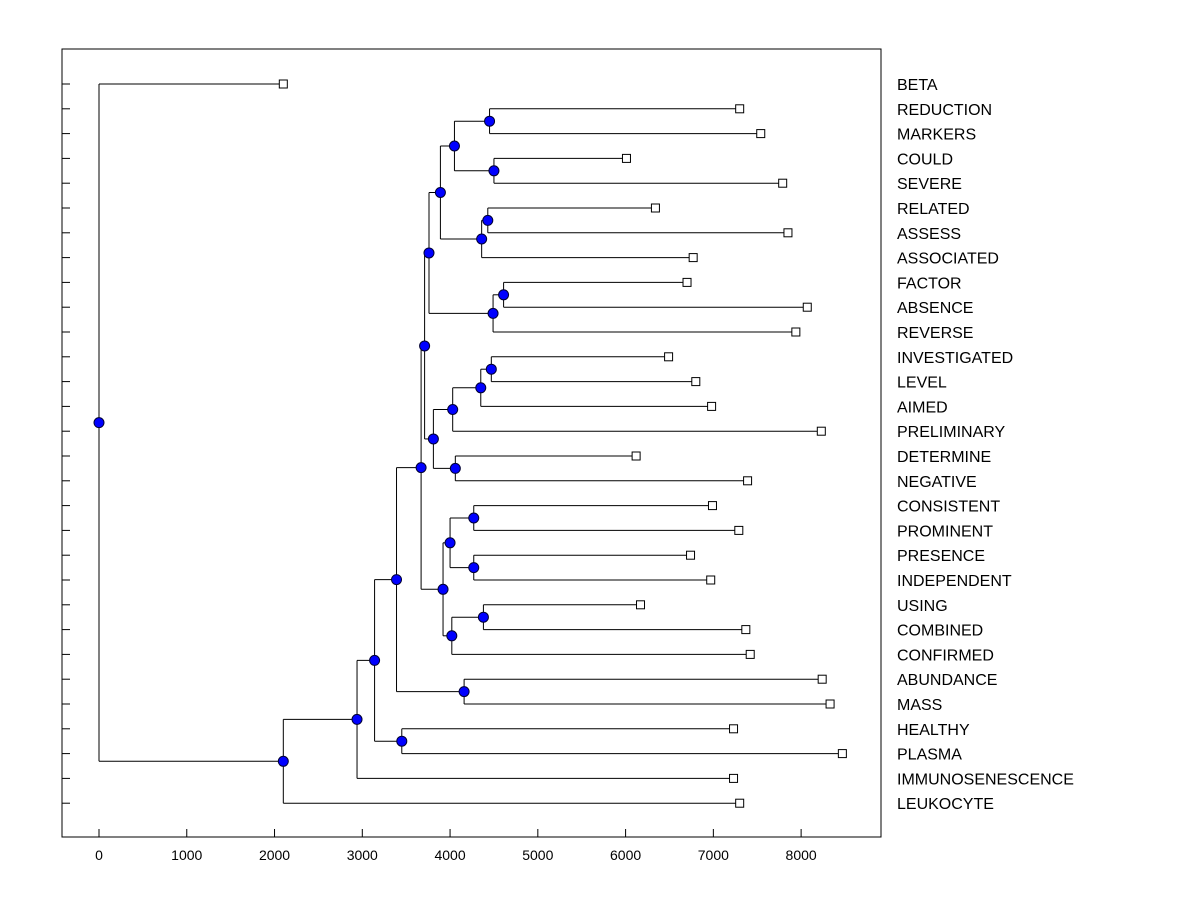 Image resolution: width=1200 pixels, height=900 pixels. I want to click on leaf-label: AIMED, so click(922, 407).